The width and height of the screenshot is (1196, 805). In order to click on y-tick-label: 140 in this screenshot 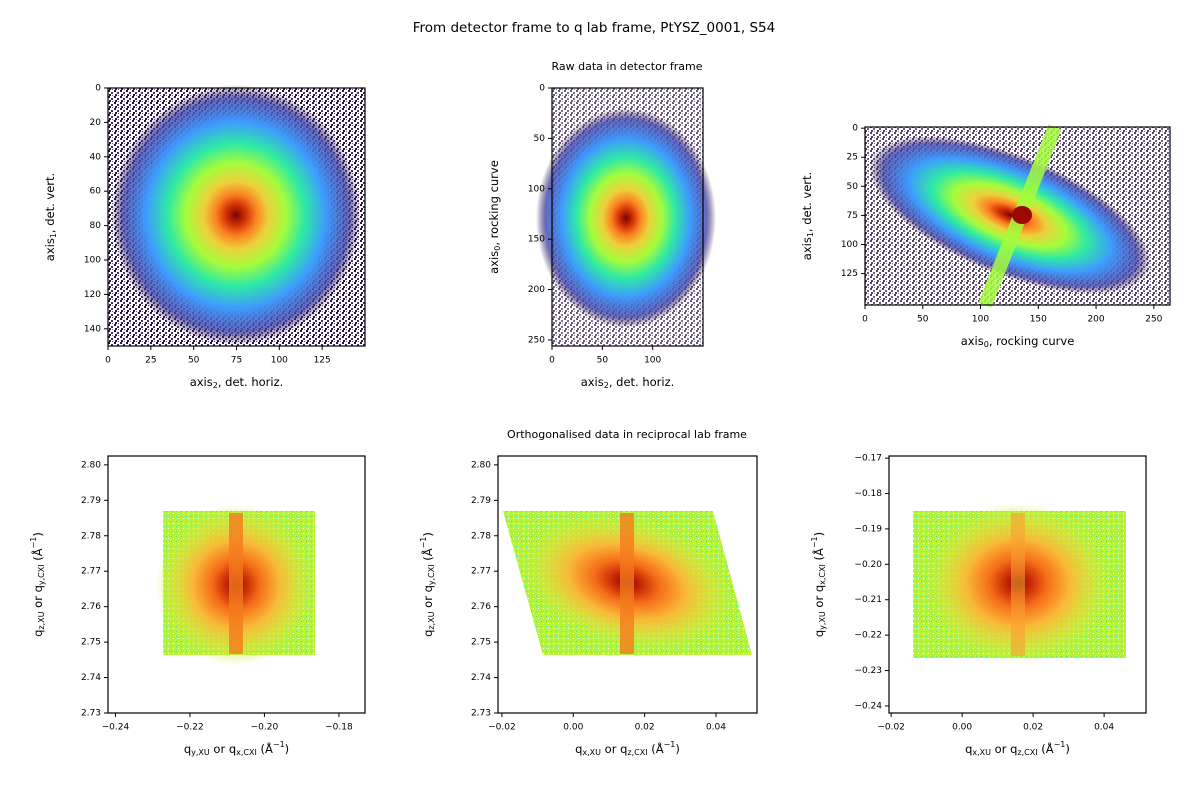, I will do `click(92, 329)`.